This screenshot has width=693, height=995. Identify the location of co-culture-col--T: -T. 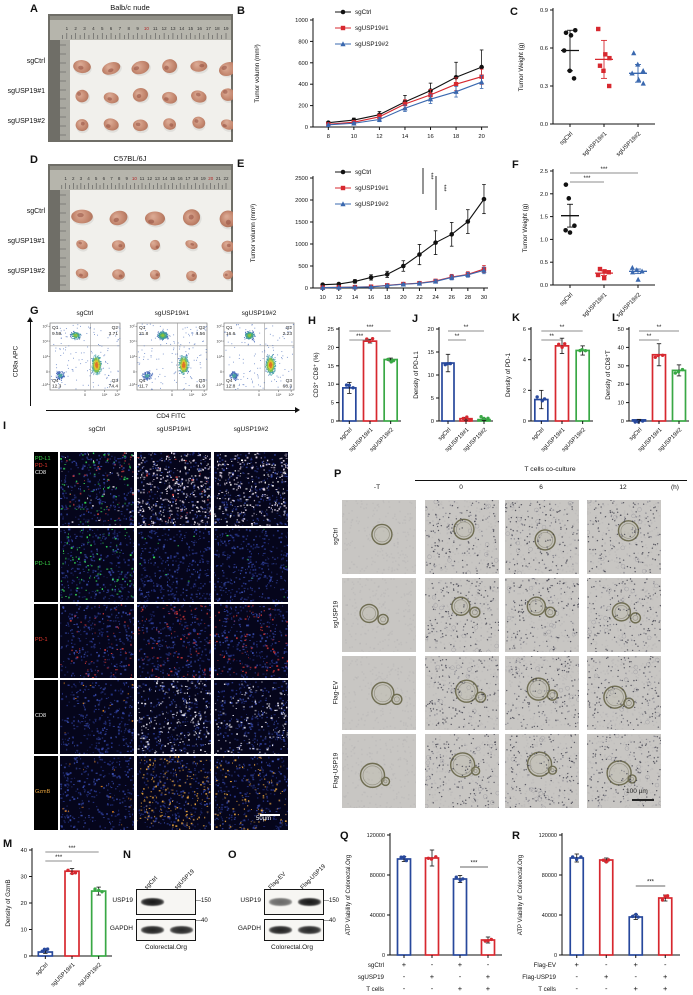
(377, 487).